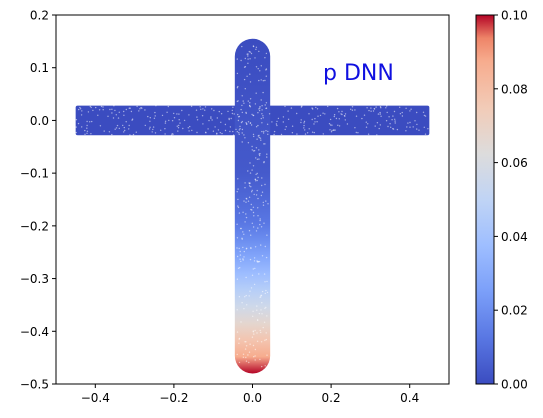 This screenshot has width=543, height=418. I want to click on x-tick-label: 0.2, so click(331, 398).